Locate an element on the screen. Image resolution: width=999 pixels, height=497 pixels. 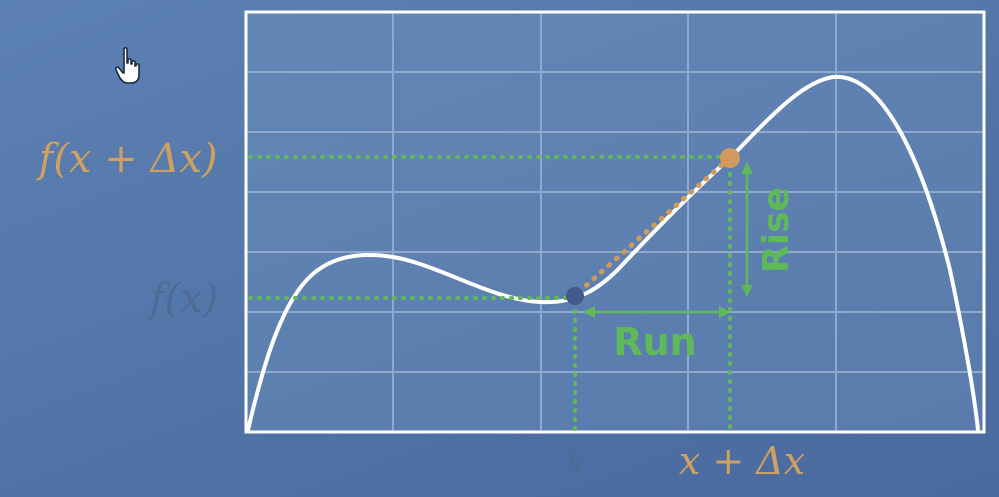
point-x-plus-dx is located at coordinates (730, 158).